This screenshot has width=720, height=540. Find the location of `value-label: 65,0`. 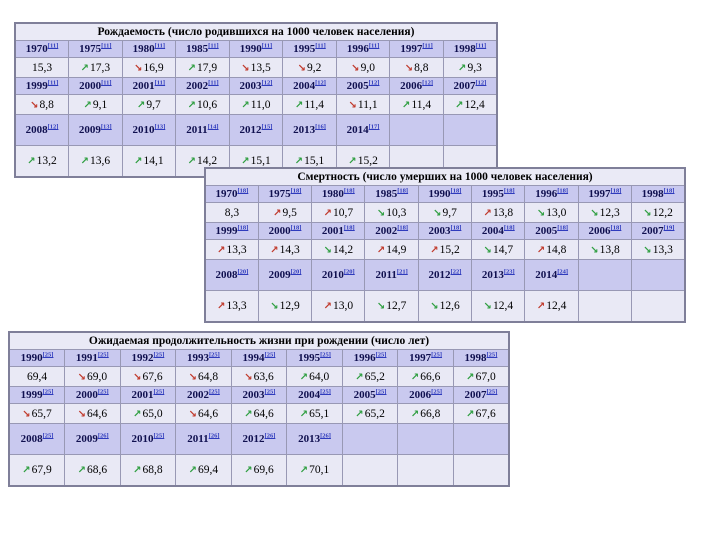

value-label: 65,0 is located at coordinates (152, 413).